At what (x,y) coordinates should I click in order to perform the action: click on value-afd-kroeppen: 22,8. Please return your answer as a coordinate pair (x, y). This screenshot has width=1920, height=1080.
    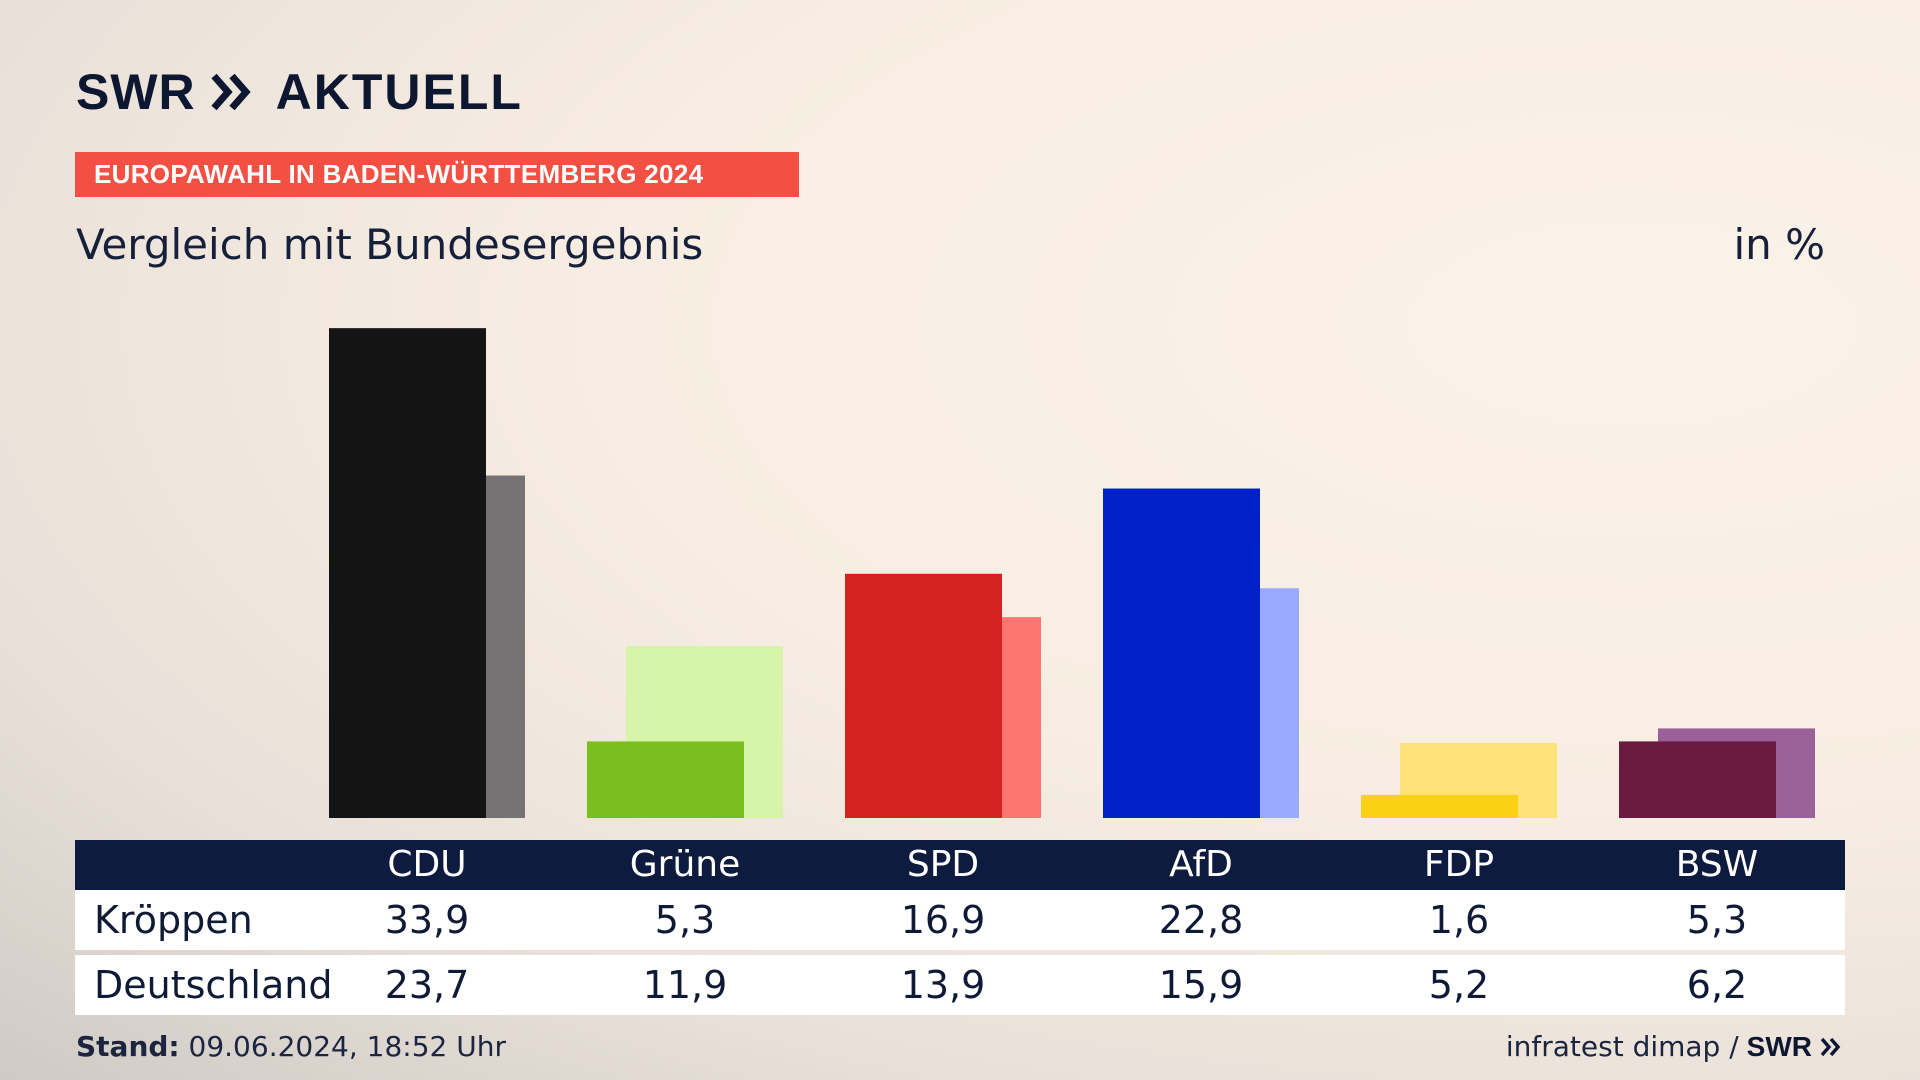
    Looking at the image, I should click on (1201, 920).